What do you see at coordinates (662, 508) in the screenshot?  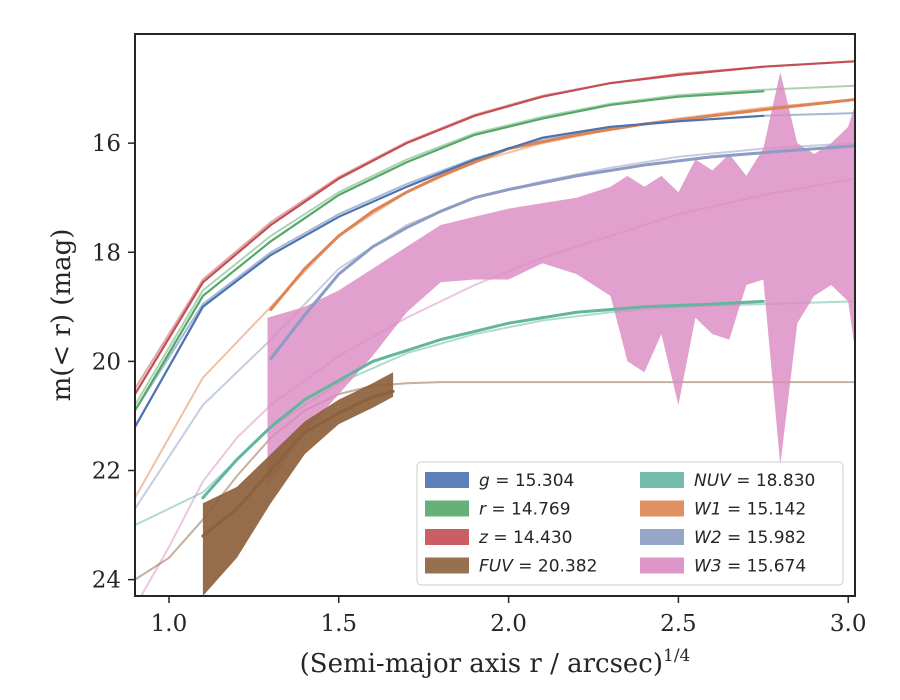 I see `legend-swatch-w1` at bounding box center [662, 508].